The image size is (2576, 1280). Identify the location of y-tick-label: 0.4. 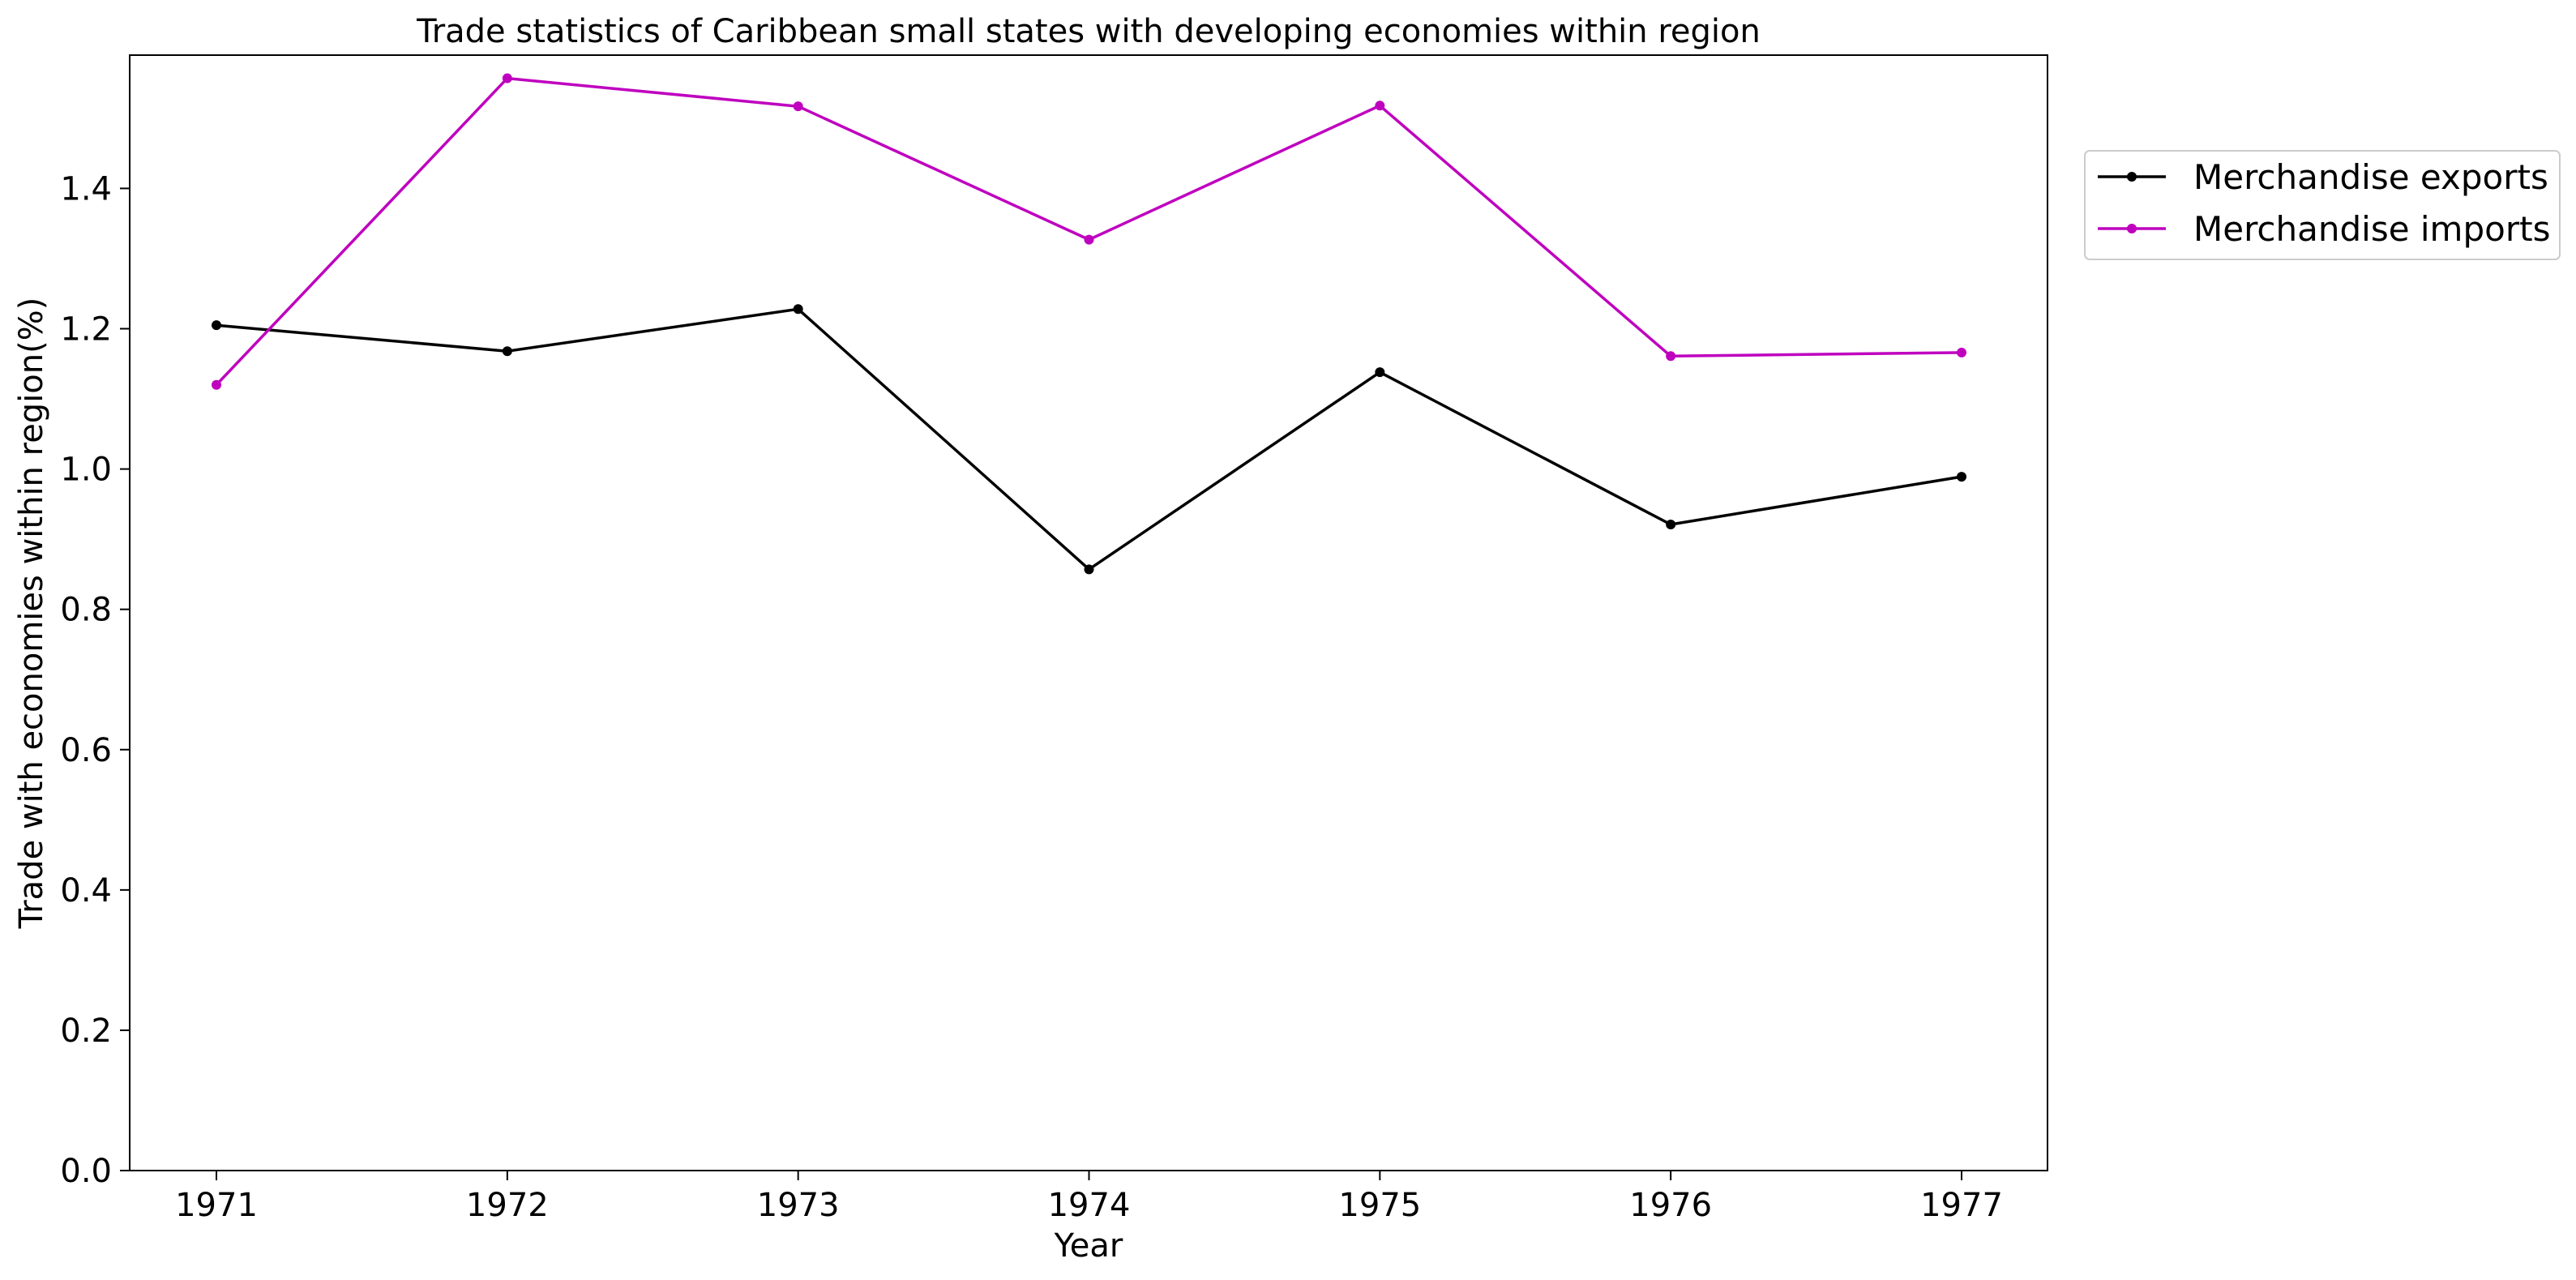
(86, 891).